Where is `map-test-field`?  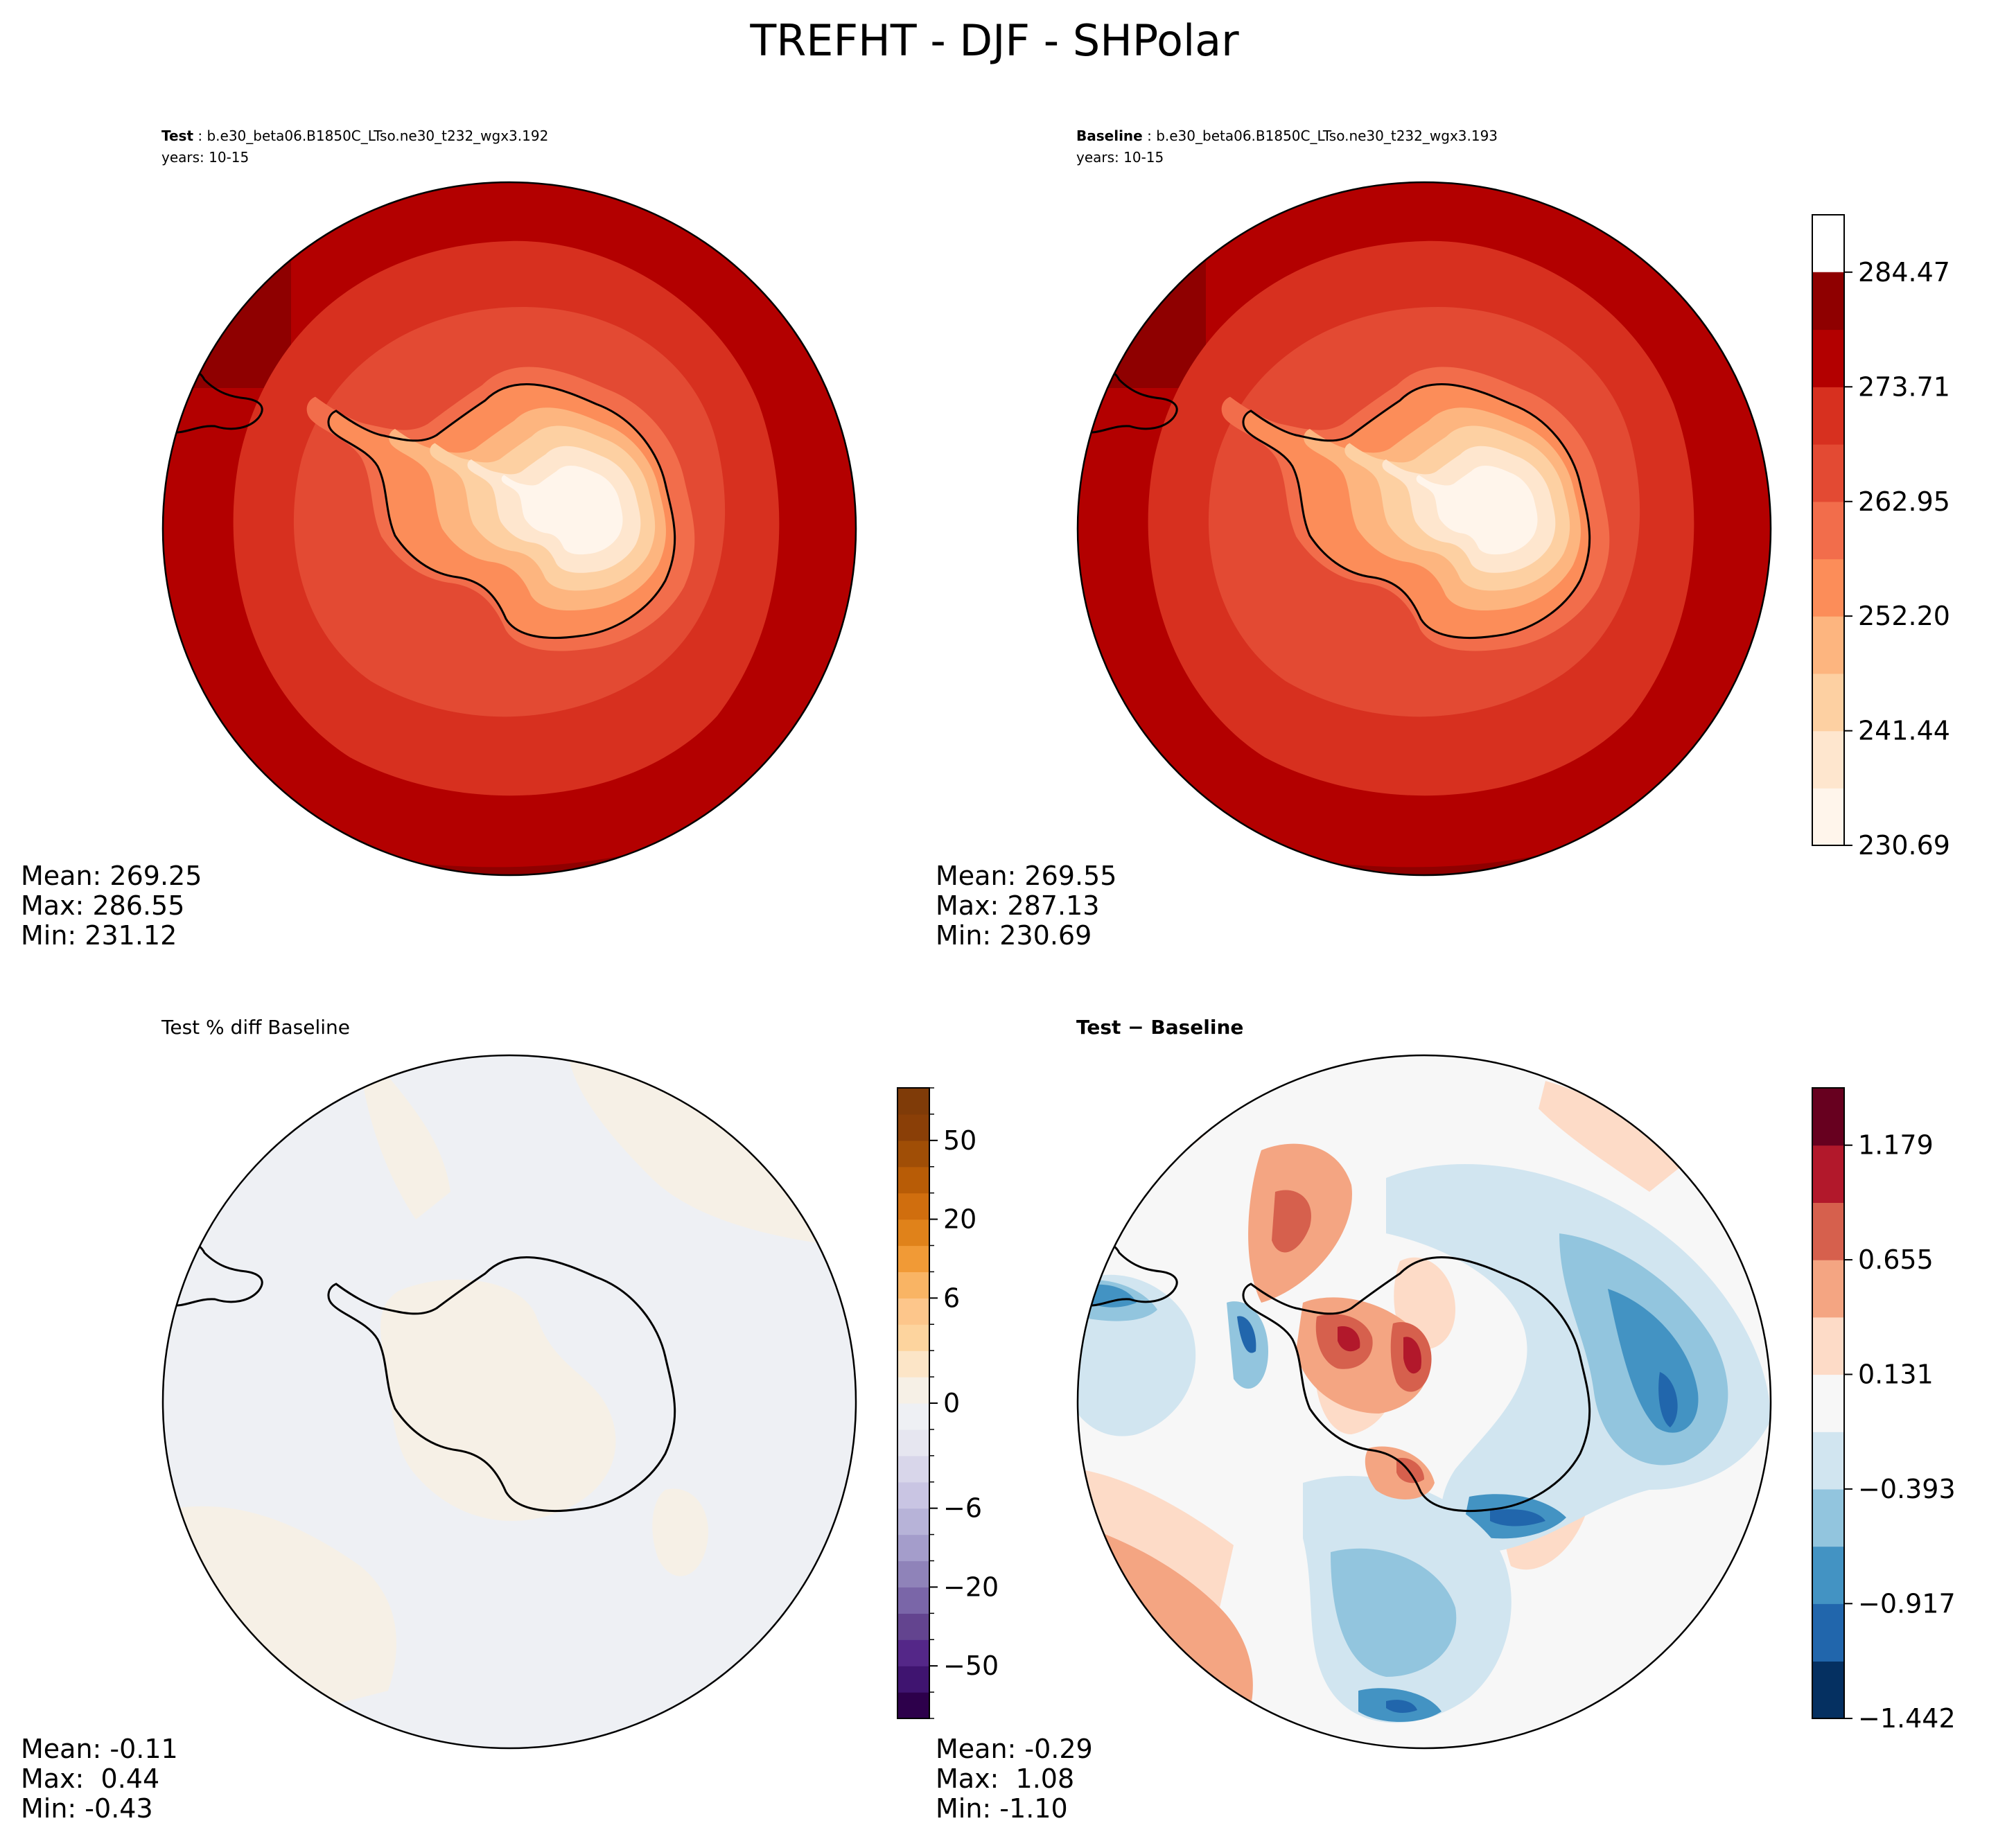 map-test-field is located at coordinates (509, 528).